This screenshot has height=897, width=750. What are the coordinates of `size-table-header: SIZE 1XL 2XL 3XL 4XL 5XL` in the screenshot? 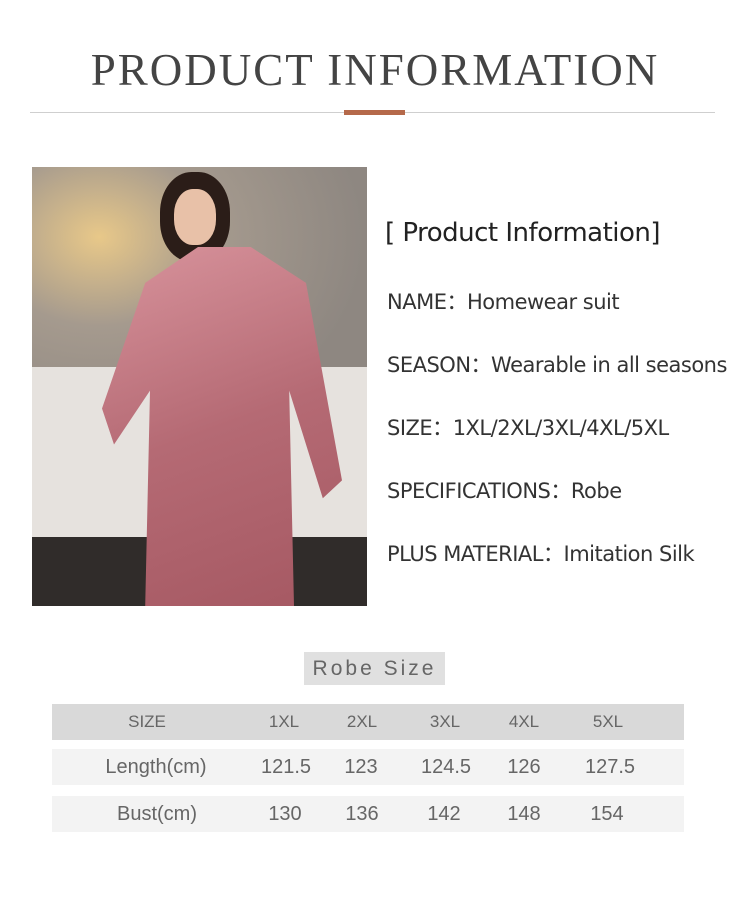 It's located at (368, 722).